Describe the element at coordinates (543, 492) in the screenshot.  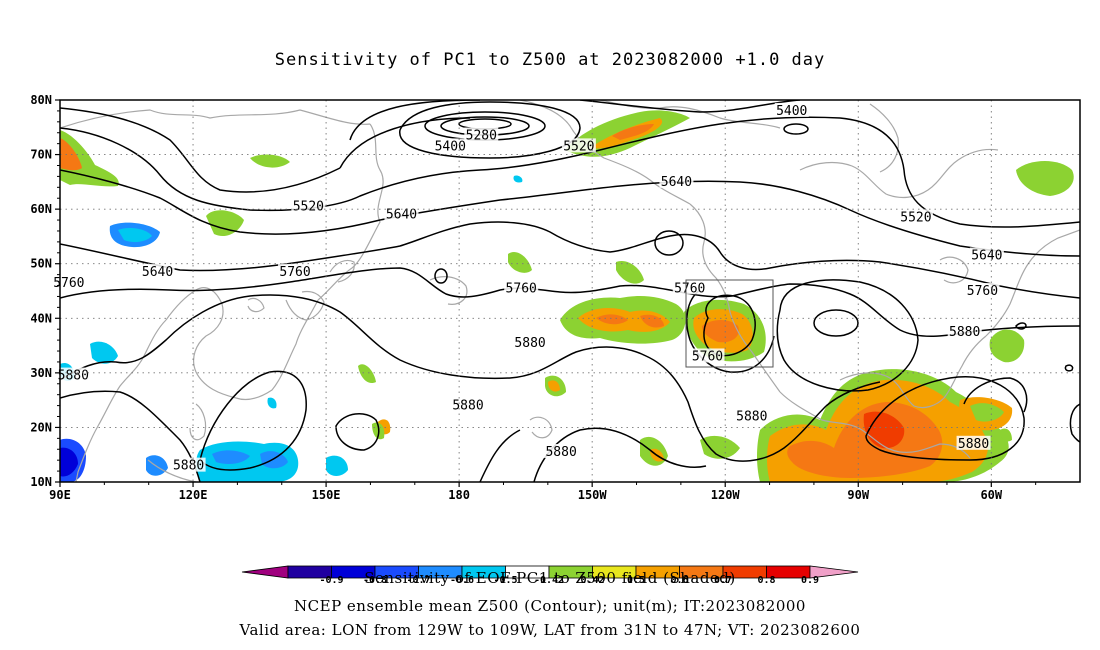
I see `longitude-axis: 90E 120E 150E 180 150W 120W 90W 60W` at that location.